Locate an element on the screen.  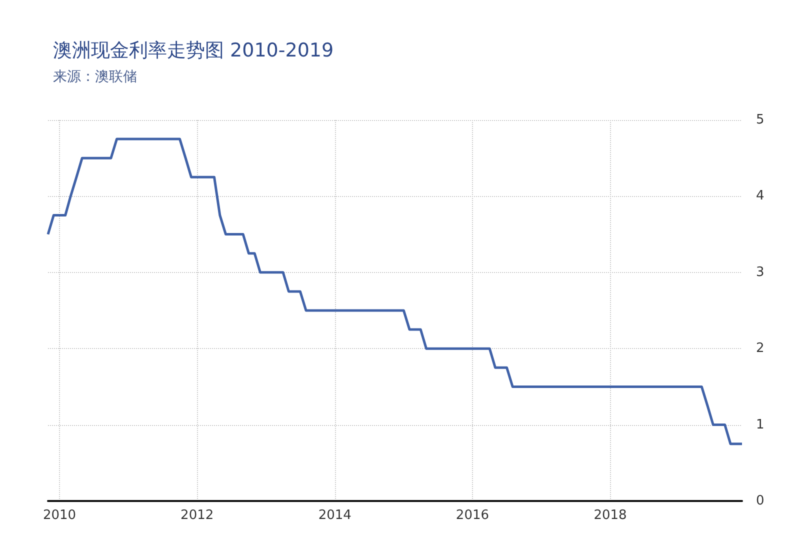
chart-title: 澳洲现金利率走势图 2010-2019 is located at coordinates (193, 51).